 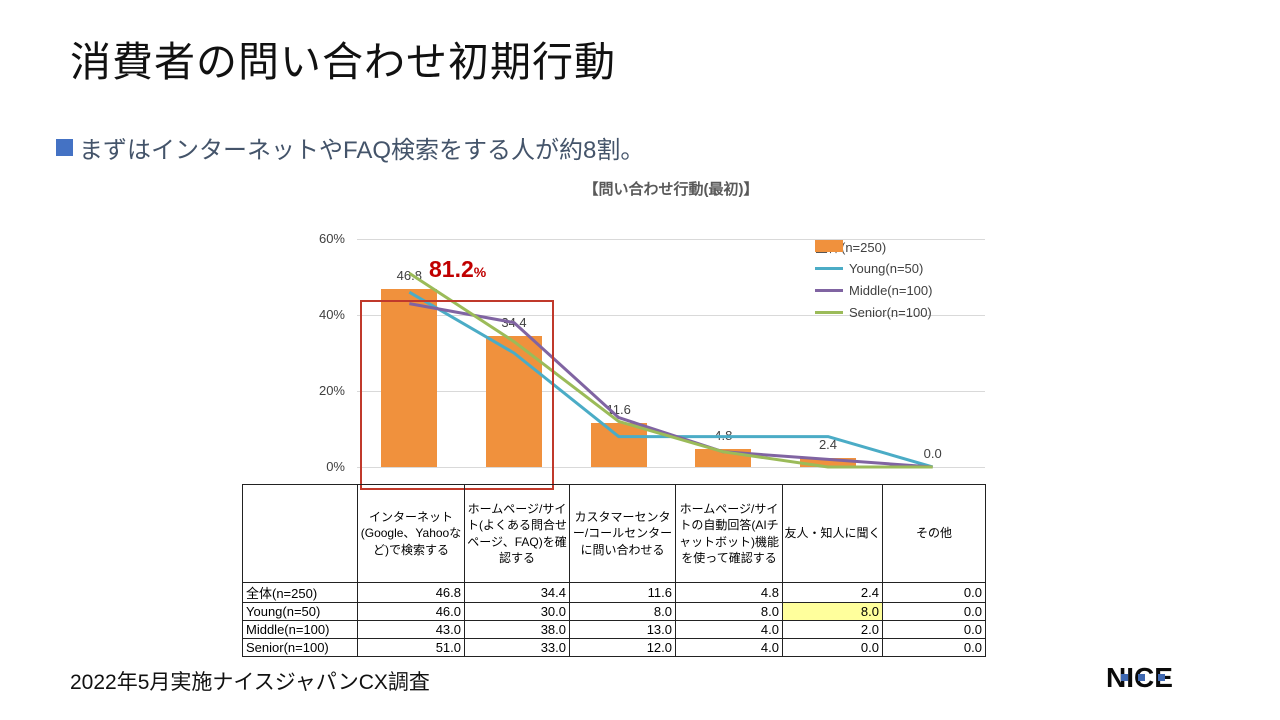 What do you see at coordinates (517, 592) in the screenshot?
I see `table-cell: 34.4` at bounding box center [517, 592].